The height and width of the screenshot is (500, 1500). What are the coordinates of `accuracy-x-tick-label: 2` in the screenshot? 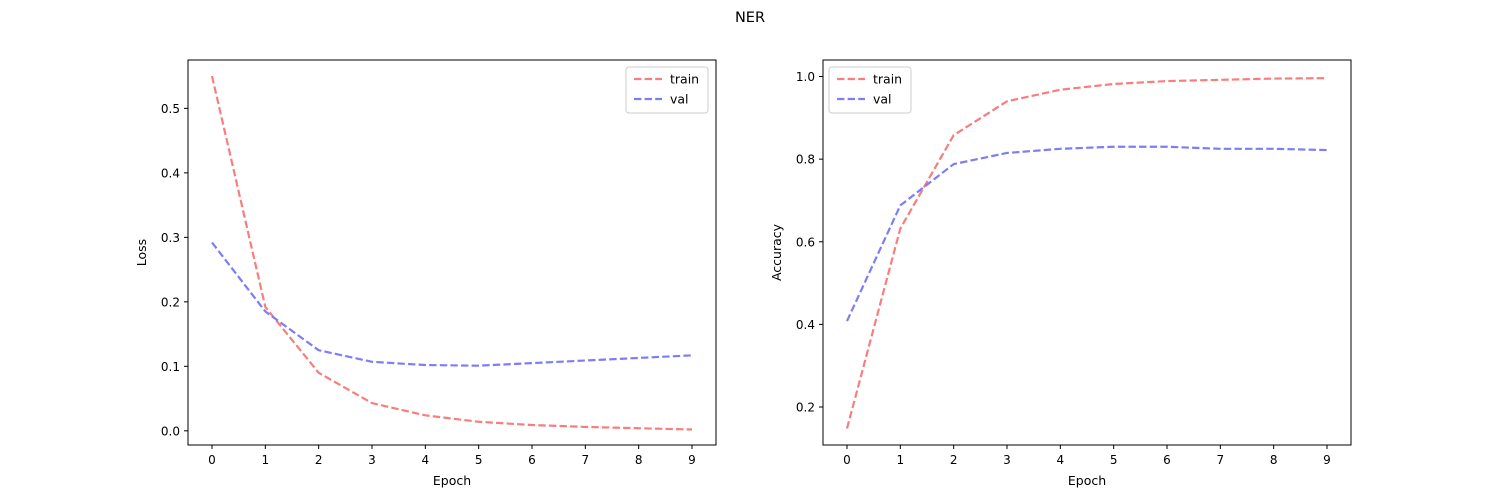 It's located at (954, 460).